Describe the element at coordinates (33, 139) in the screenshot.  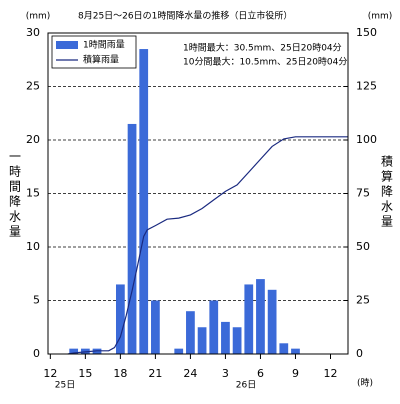
I see `y-tick-label: 20` at that location.